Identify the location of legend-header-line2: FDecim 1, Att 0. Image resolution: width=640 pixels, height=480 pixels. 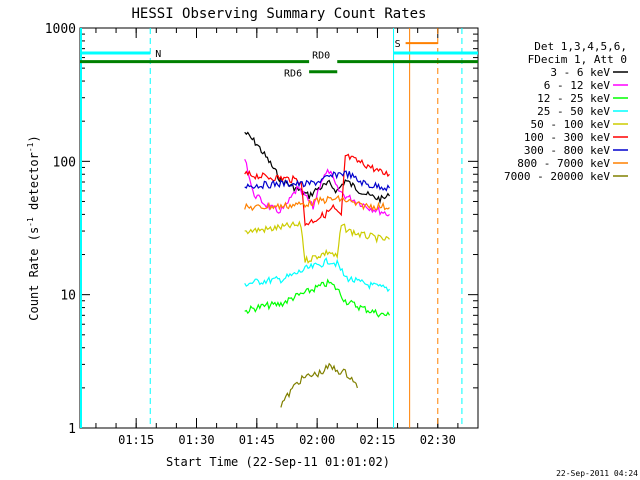
(577, 59).